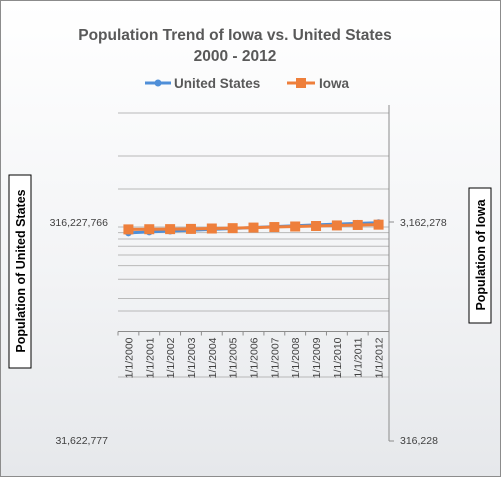 The height and width of the screenshot is (481, 501). I want to click on y-secondary-title-box: Population of Iowa, so click(480, 255).